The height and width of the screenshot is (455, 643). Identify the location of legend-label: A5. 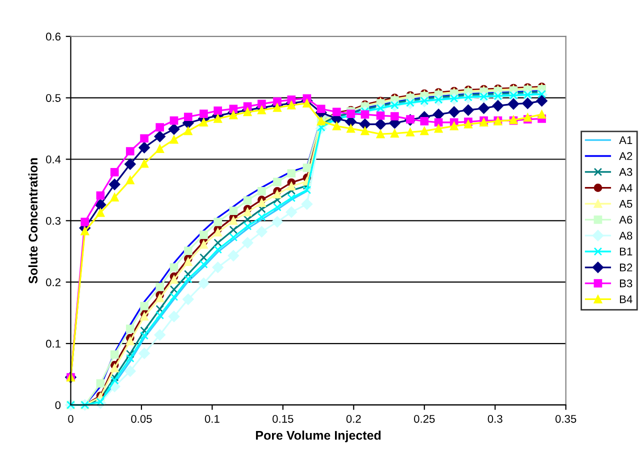
(625, 204).